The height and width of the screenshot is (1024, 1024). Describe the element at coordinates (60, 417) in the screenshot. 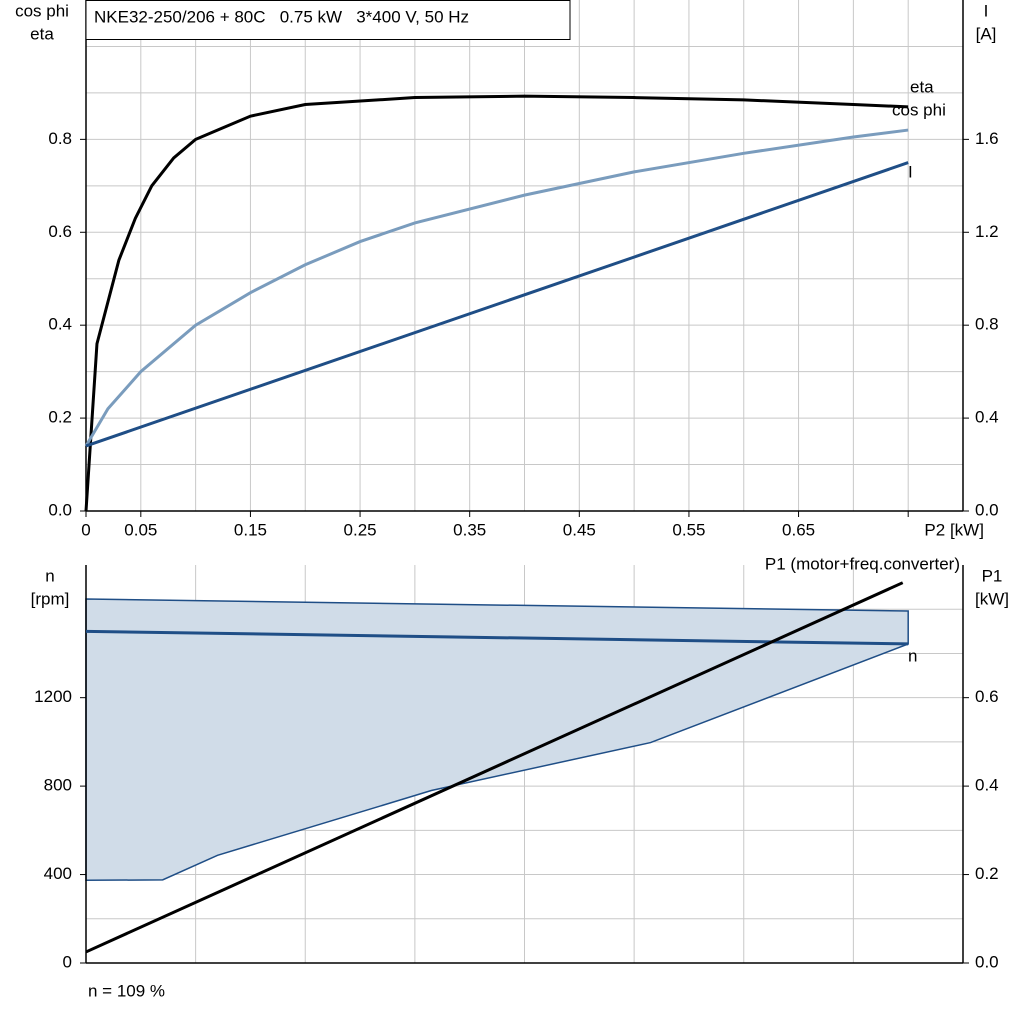

I see `y-tick-label: 0.2` at that location.